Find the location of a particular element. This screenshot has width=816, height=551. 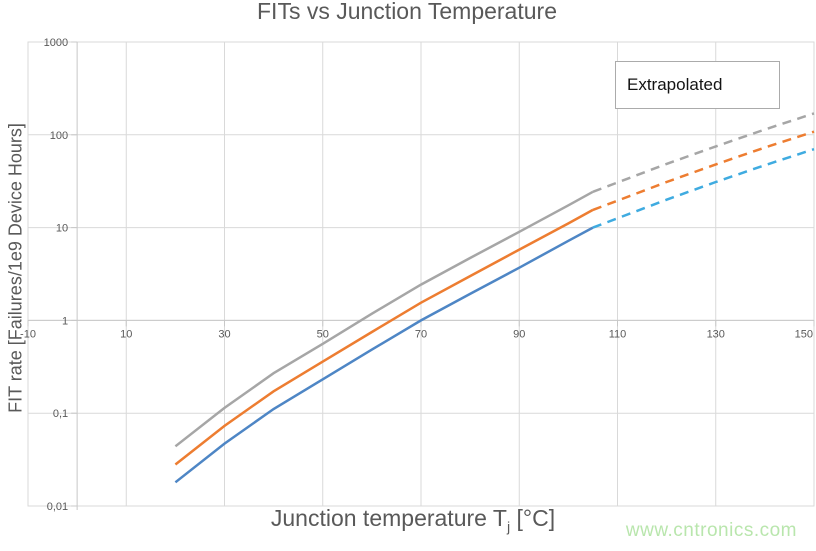

watermark: www.cntronics.com is located at coordinates (711, 530).